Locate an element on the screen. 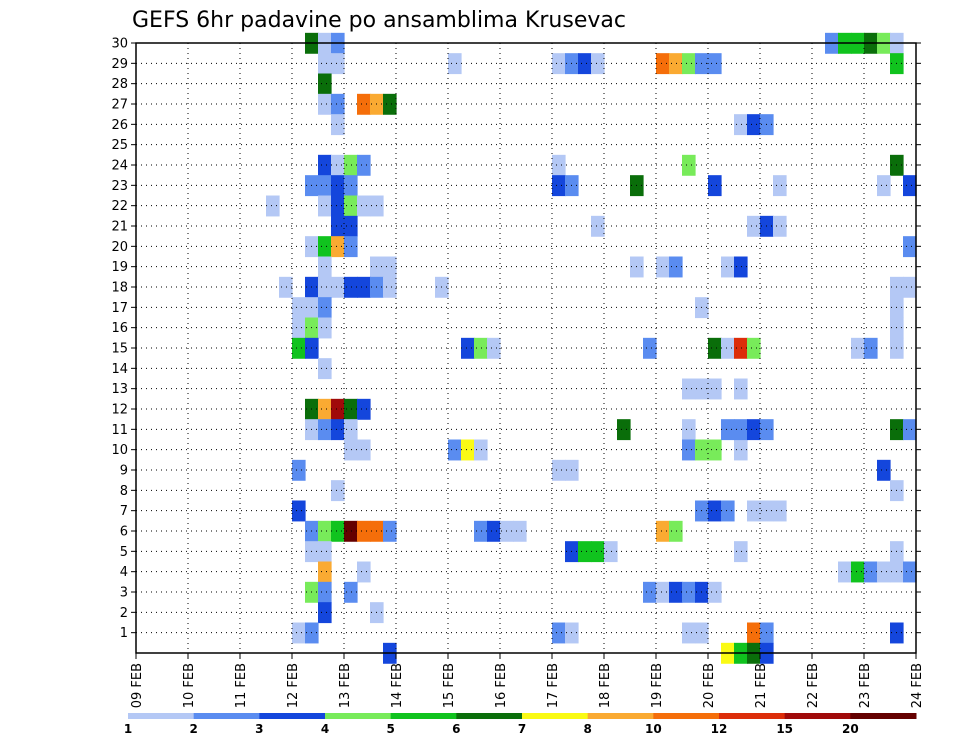  y-tick-label: 24 is located at coordinates (119, 166).